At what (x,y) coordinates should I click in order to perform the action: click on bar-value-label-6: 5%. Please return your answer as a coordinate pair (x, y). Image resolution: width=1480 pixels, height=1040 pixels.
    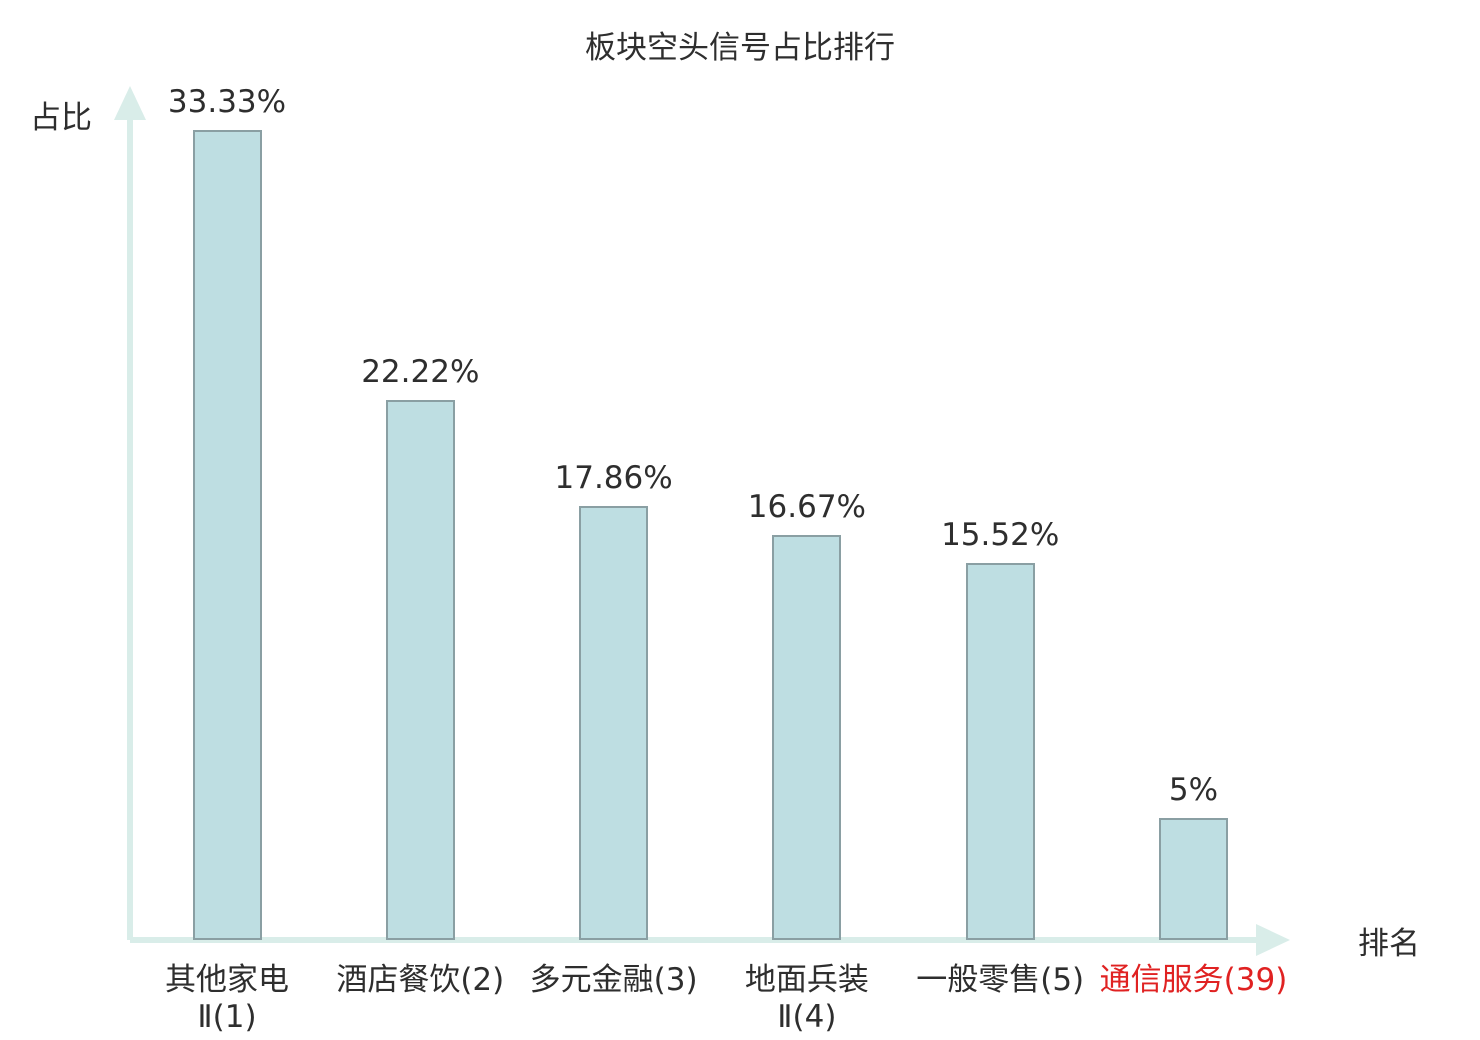
    Looking at the image, I should click on (1193, 790).